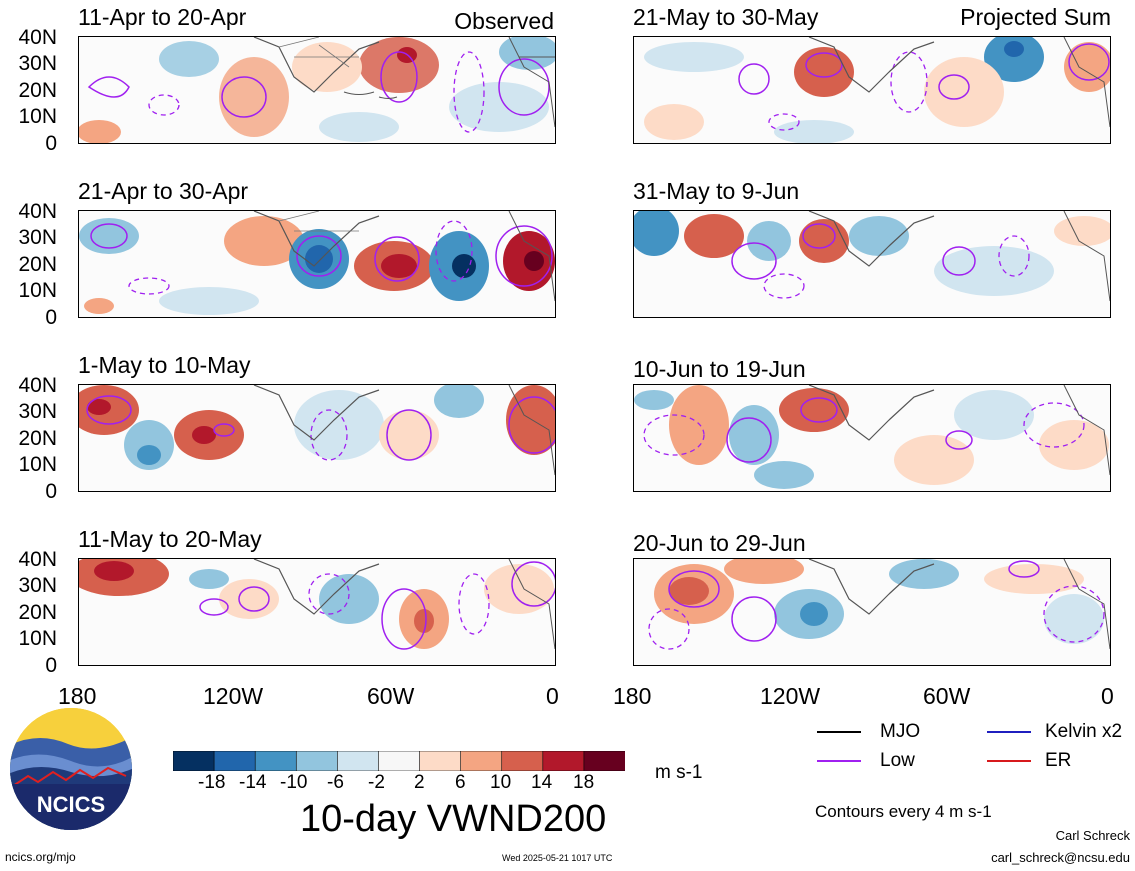  I want to click on map-panel-5-field, so click(877, 90).